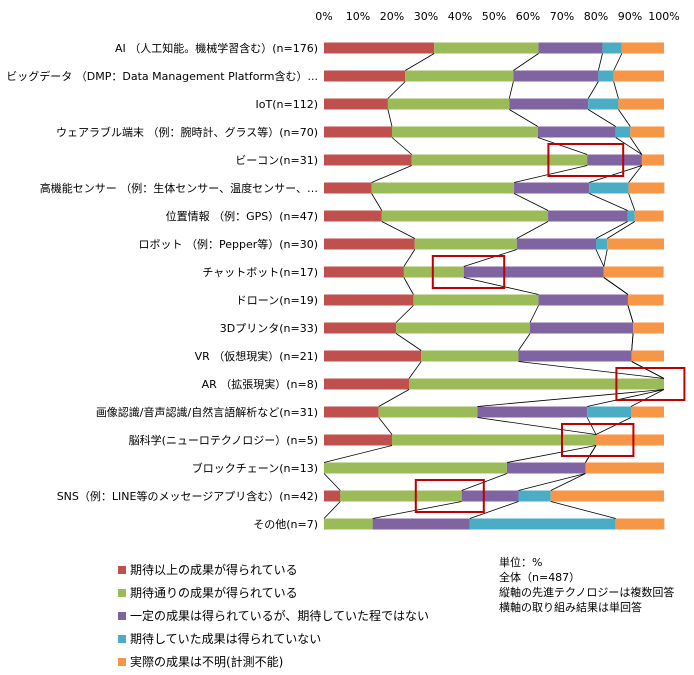 The height and width of the screenshot is (675, 694). What do you see at coordinates (540, 577) in the screenshot?
I see `total-note: 全体（n=487）` at bounding box center [540, 577].